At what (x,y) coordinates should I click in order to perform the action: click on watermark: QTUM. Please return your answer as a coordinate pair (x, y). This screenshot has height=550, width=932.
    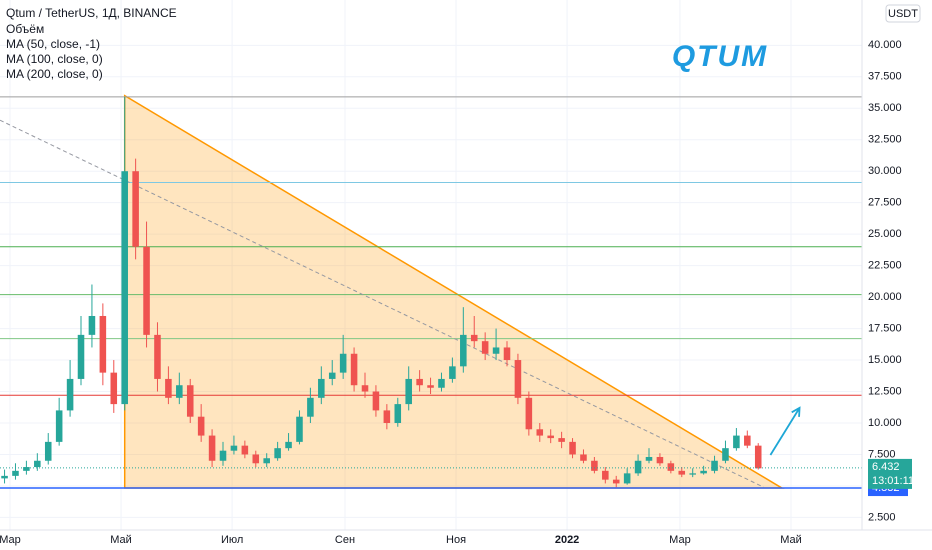
    Looking at the image, I should click on (720, 56).